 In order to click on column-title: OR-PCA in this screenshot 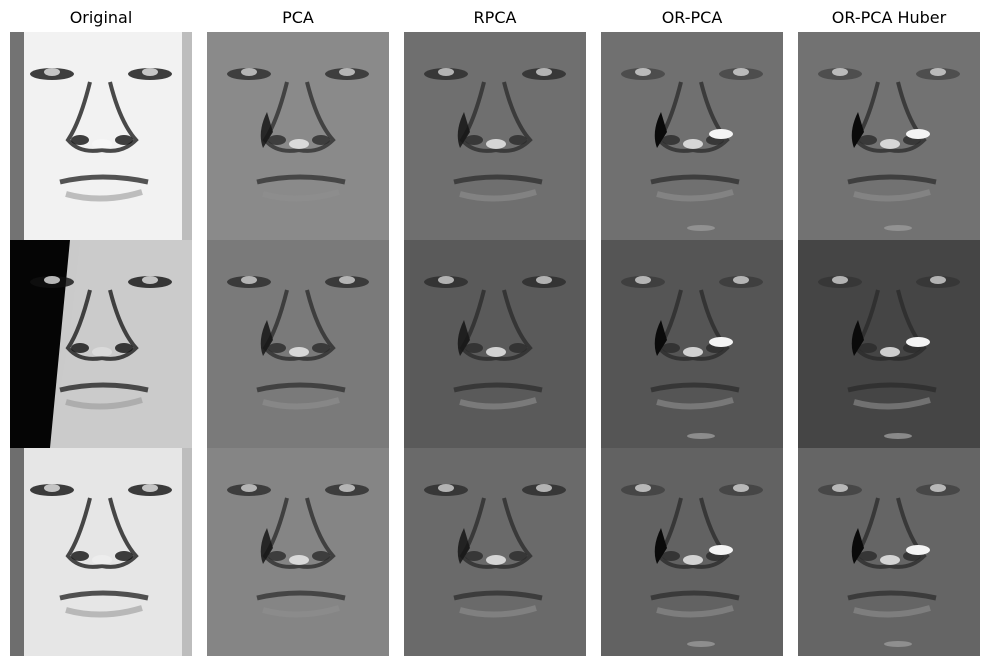, I will do `click(692, 17)`.